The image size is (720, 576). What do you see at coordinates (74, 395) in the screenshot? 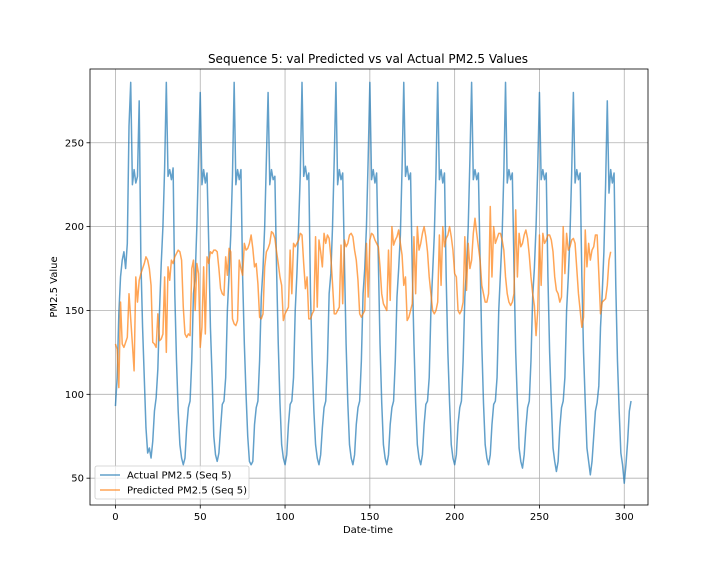
I see `y-tick-label: 100` at bounding box center [74, 395].